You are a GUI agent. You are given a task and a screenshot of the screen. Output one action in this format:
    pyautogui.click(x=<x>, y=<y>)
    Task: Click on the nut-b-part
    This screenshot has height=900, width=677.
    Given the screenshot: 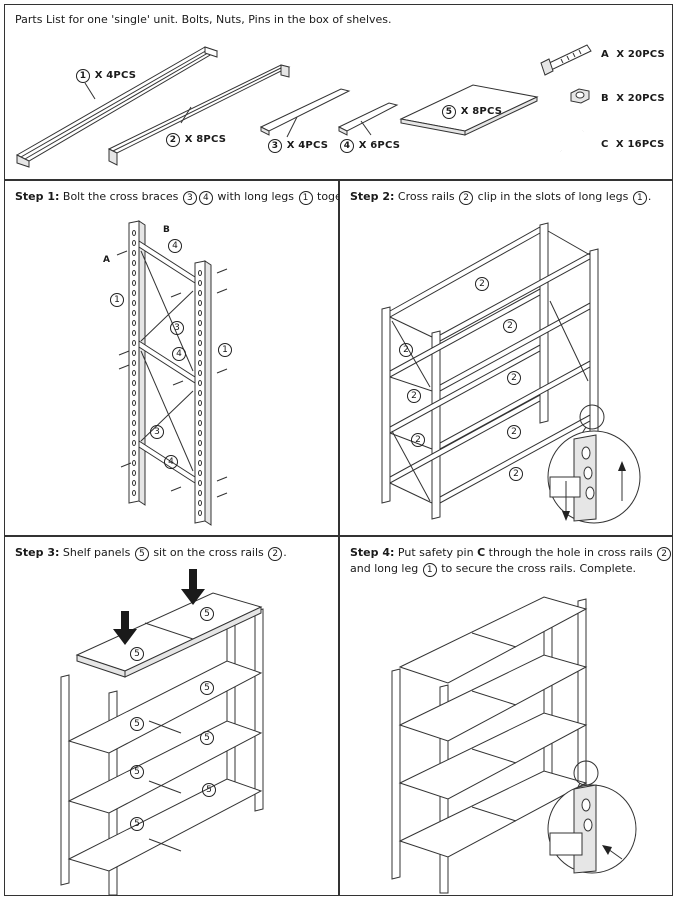 What is the action you would take?
    pyautogui.click(x=580, y=96)
    